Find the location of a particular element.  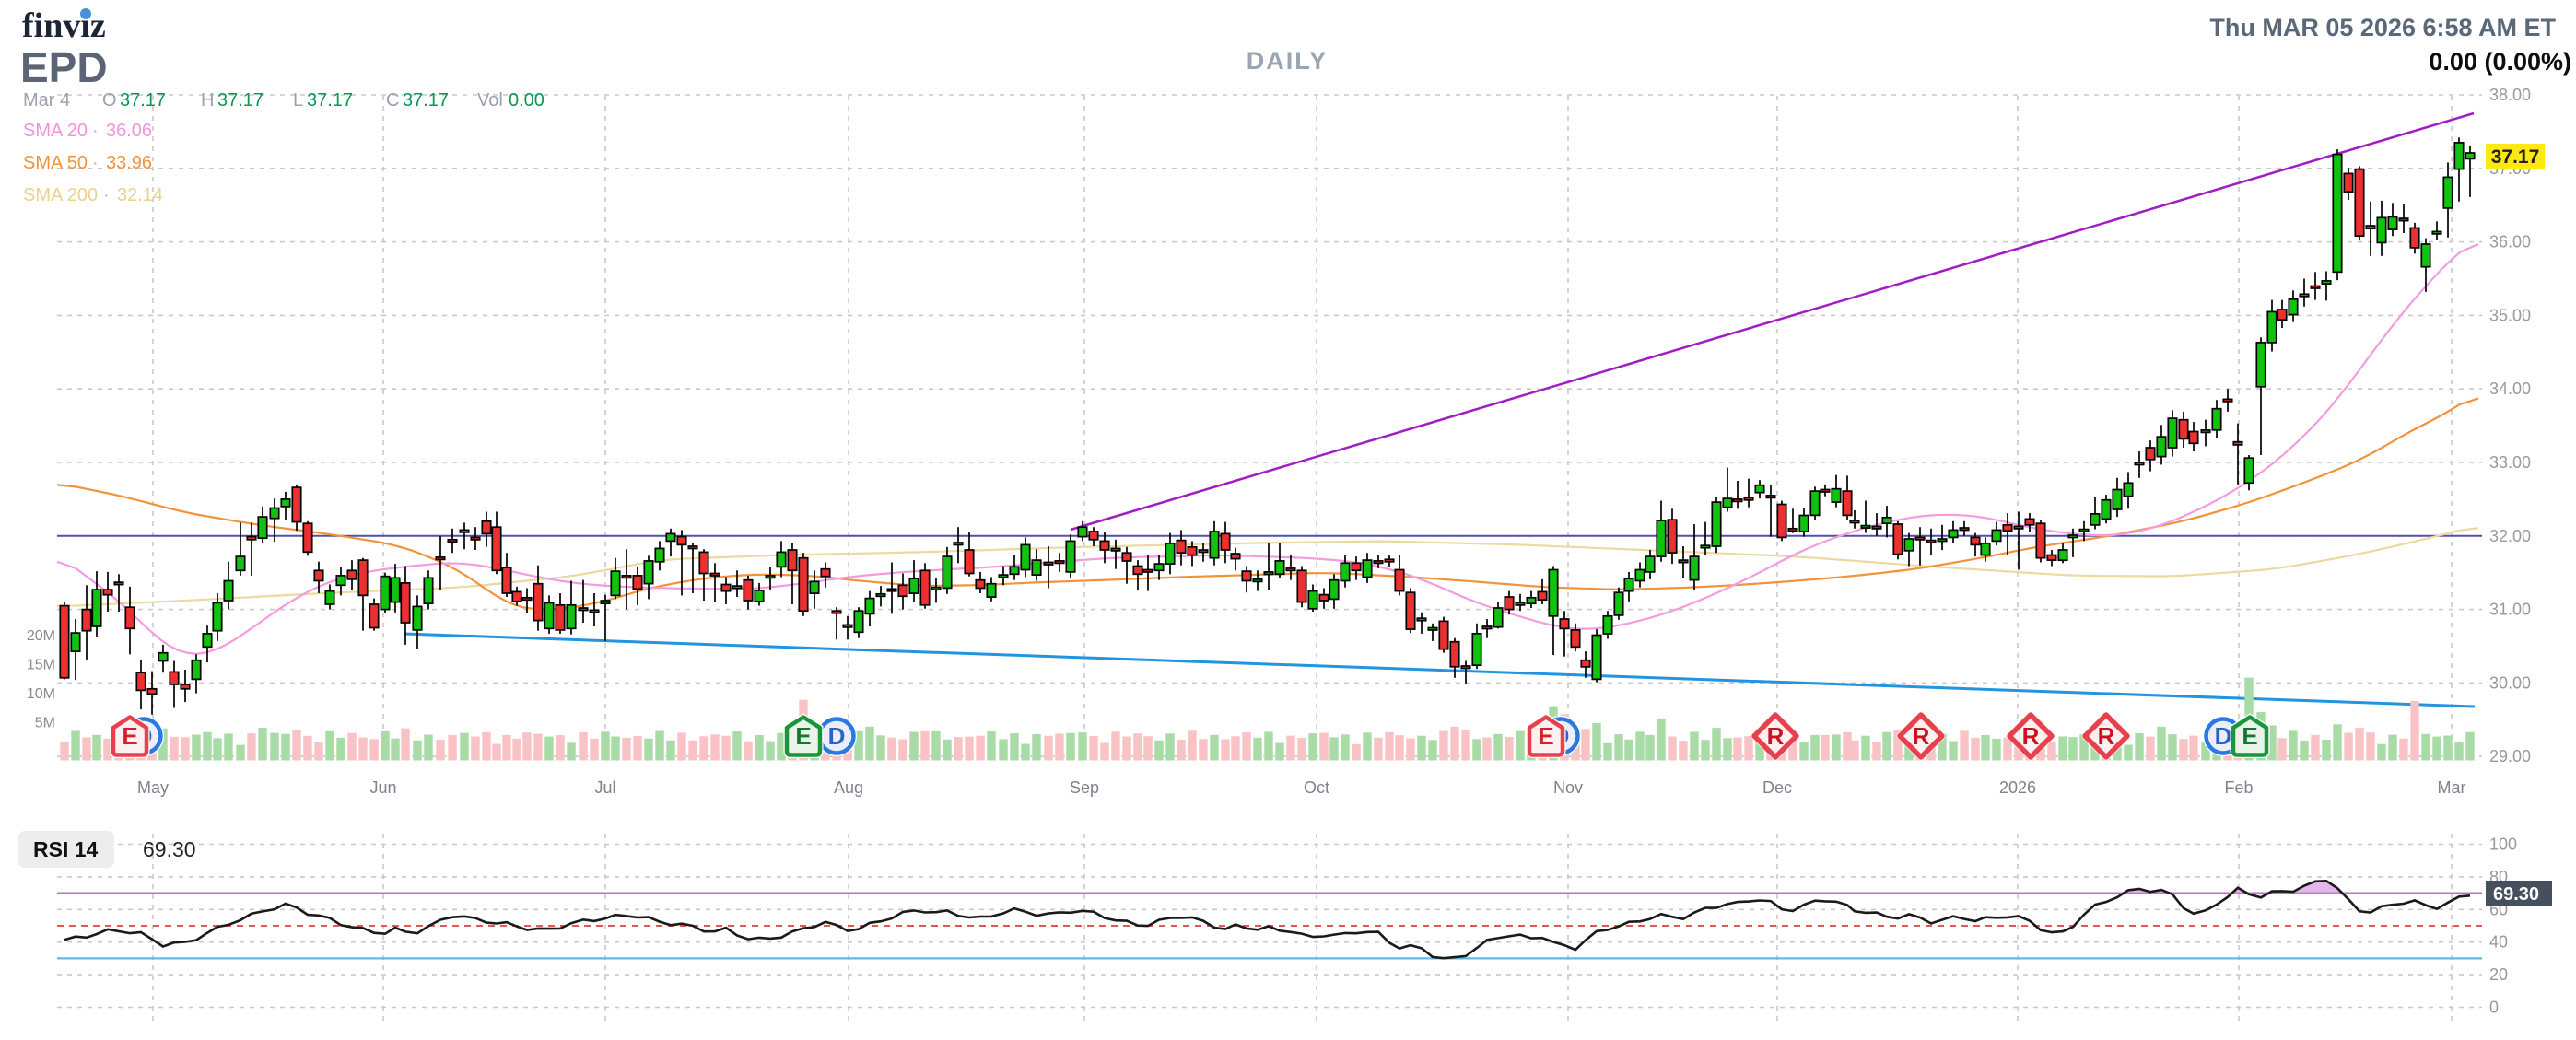

svg-text: RSI 14 is located at coordinates (66, 849).